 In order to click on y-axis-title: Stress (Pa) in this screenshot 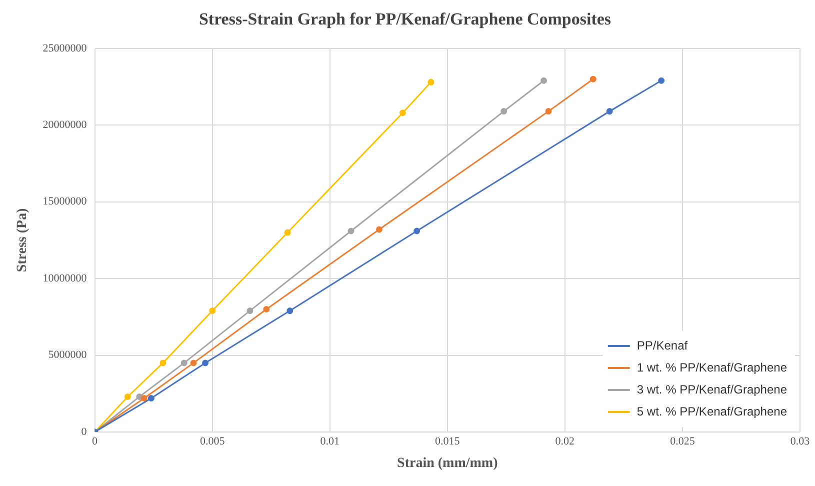, I will do `click(22, 240)`.